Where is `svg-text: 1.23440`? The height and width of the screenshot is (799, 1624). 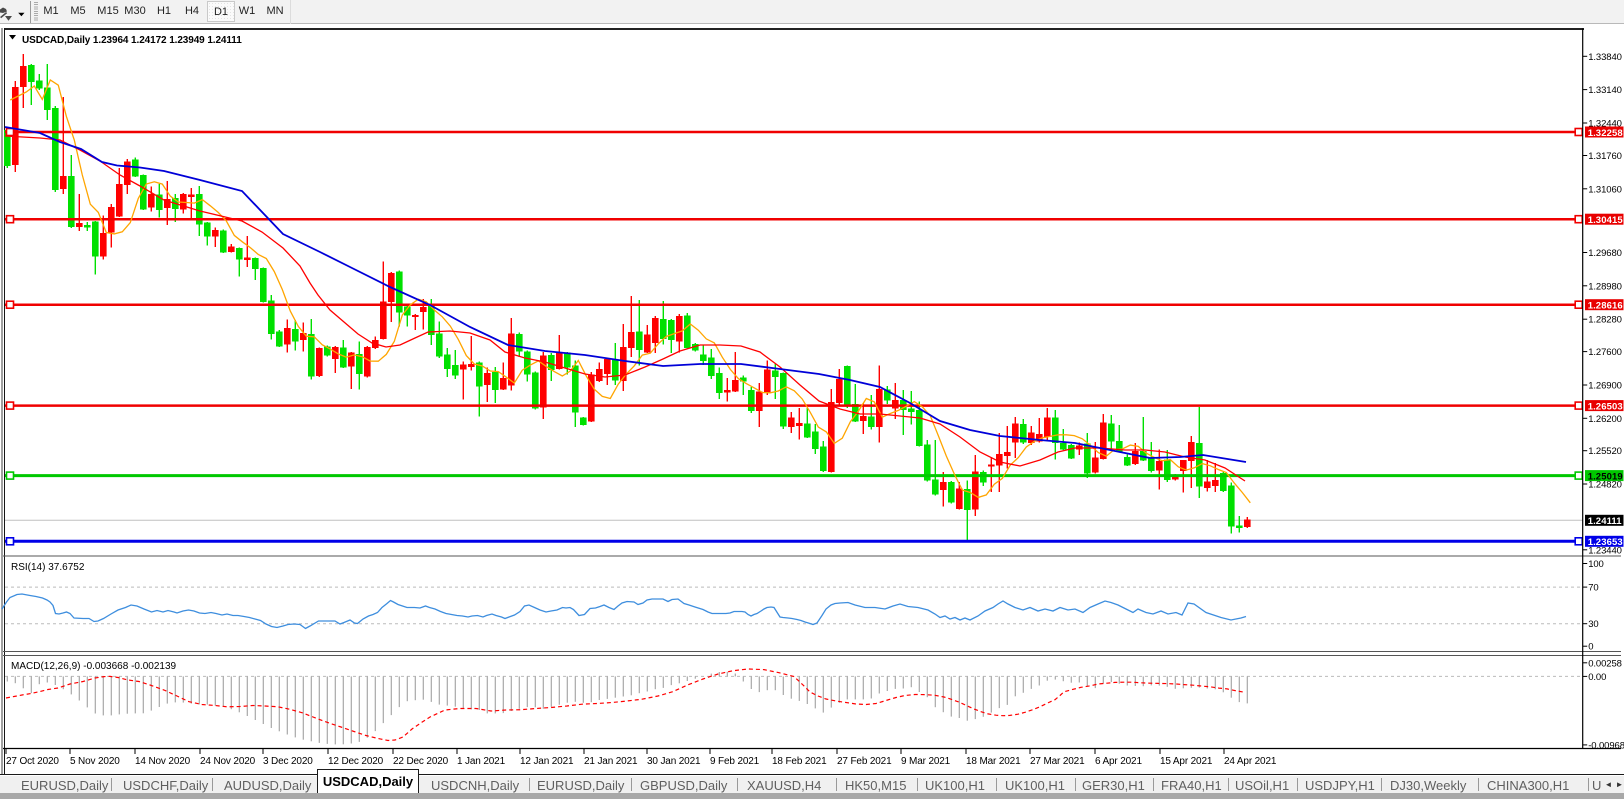 svg-text: 1.23440 is located at coordinates (1605, 550).